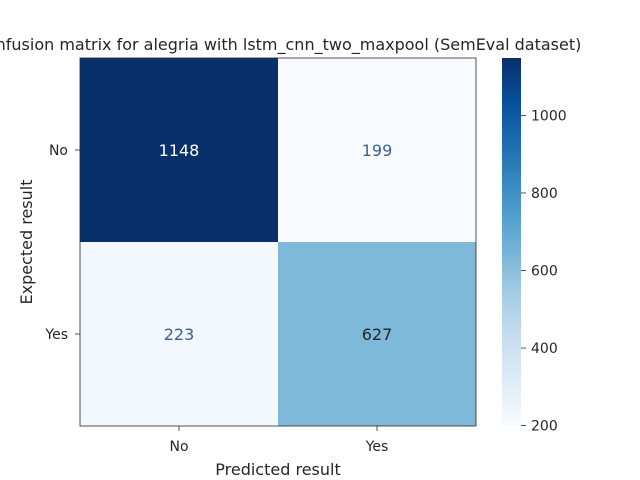 The width and height of the screenshot is (640, 480). I want to click on colorbar-ticks: 200 400 600 800 1000, so click(544, 271).